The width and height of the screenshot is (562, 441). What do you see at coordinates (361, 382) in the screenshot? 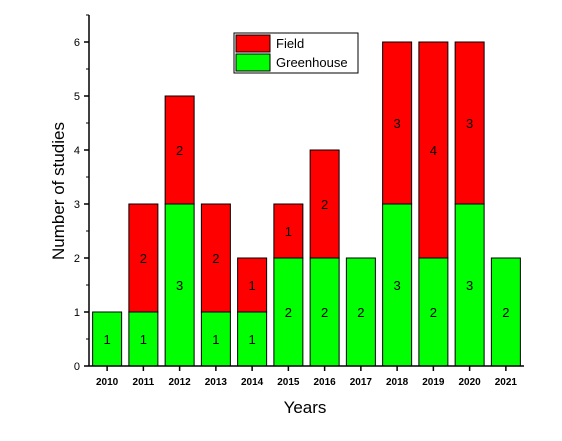
I see `x-tick-label-2017: 2017` at bounding box center [361, 382].